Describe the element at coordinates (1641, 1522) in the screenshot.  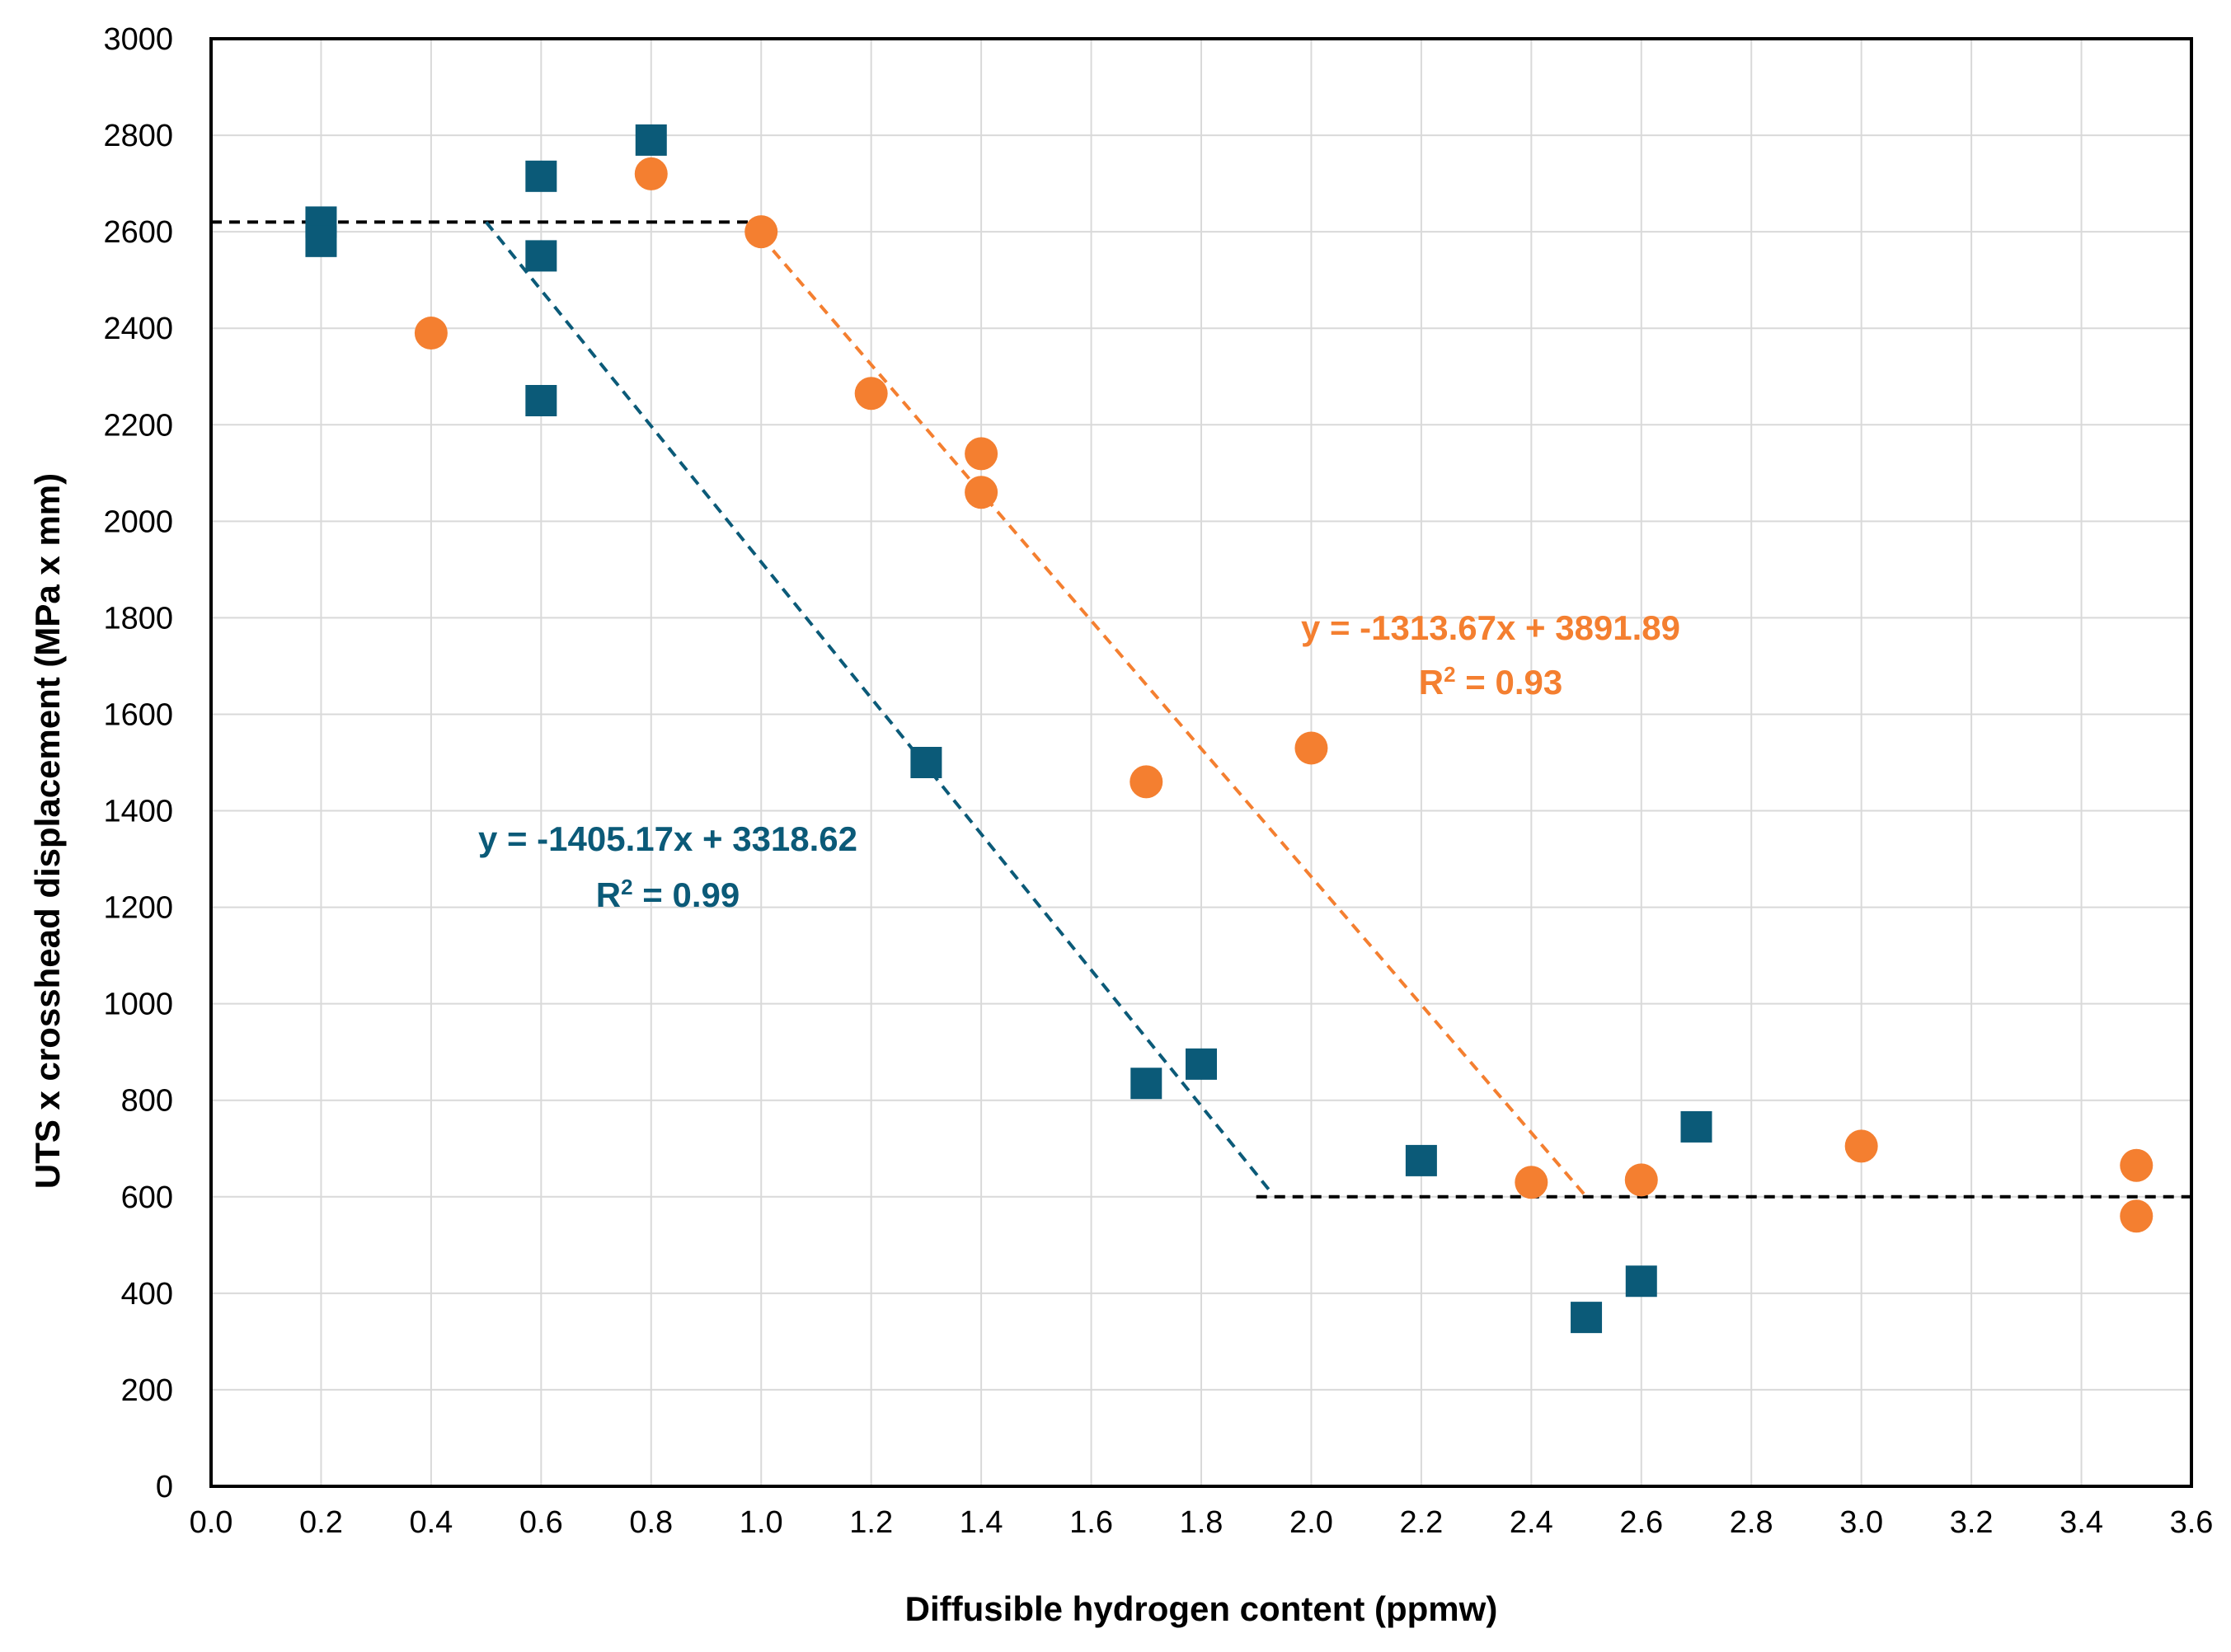
I see `x-tick-label: 2.6` at that location.